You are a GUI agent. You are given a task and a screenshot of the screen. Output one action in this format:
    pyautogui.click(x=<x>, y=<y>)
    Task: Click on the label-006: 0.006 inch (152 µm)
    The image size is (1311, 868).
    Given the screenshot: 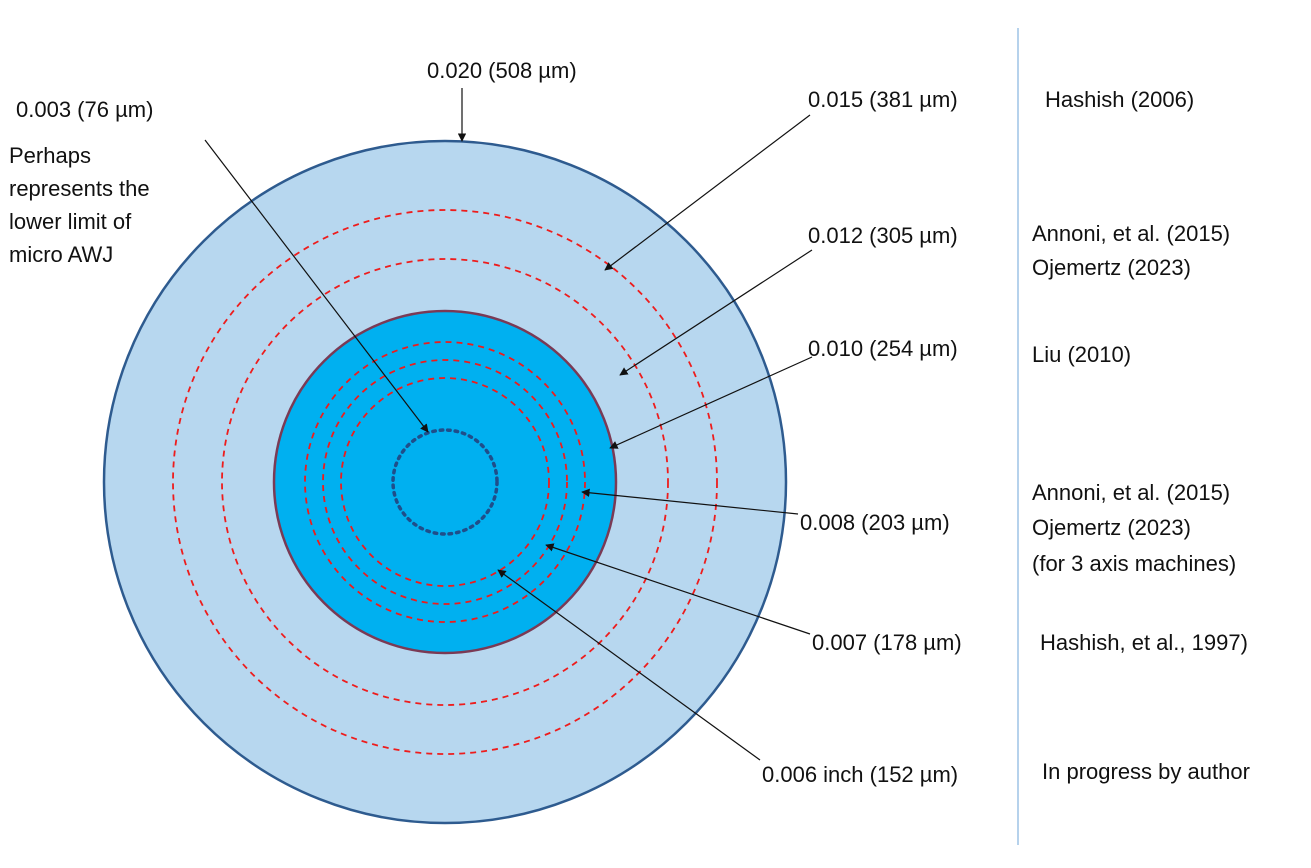 What is the action you would take?
    pyautogui.click(x=860, y=774)
    